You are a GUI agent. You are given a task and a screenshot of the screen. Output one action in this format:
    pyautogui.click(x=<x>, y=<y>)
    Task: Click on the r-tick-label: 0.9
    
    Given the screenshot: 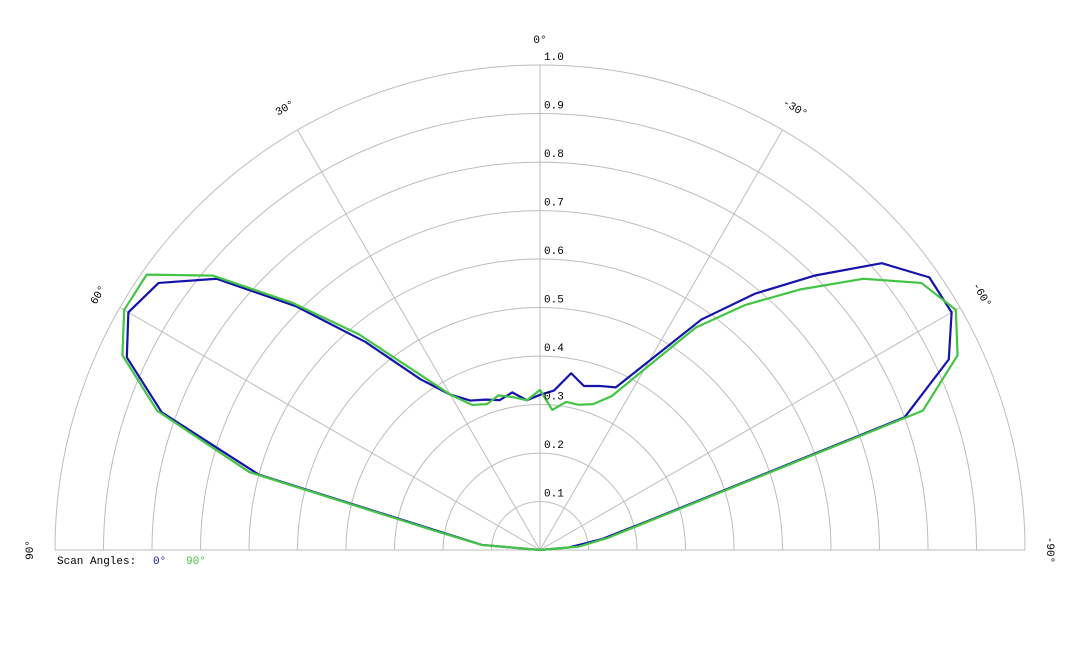 What is the action you would take?
    pyautogui.click(x=554, y=106)
    